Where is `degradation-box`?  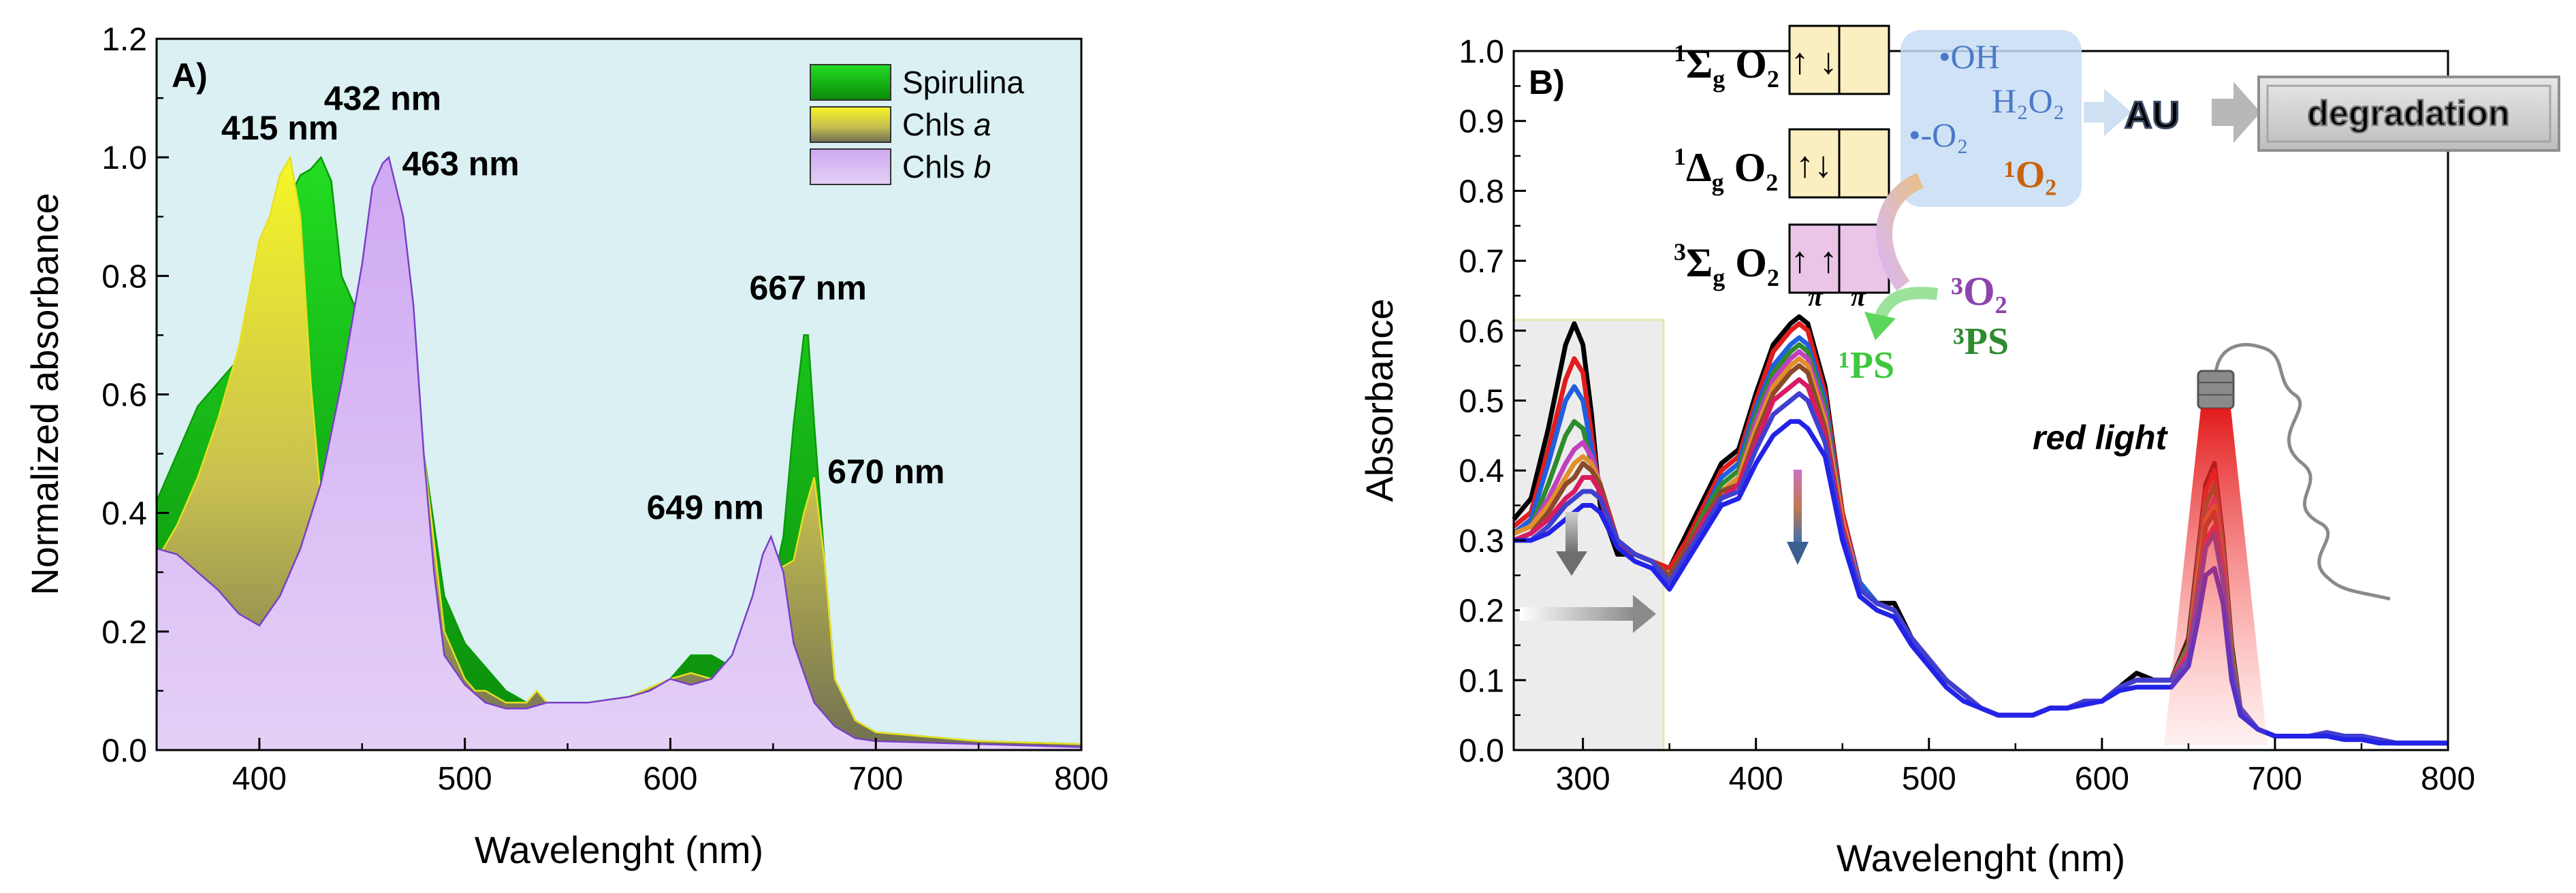
degradation-box is located at coordinates (2408, 114).